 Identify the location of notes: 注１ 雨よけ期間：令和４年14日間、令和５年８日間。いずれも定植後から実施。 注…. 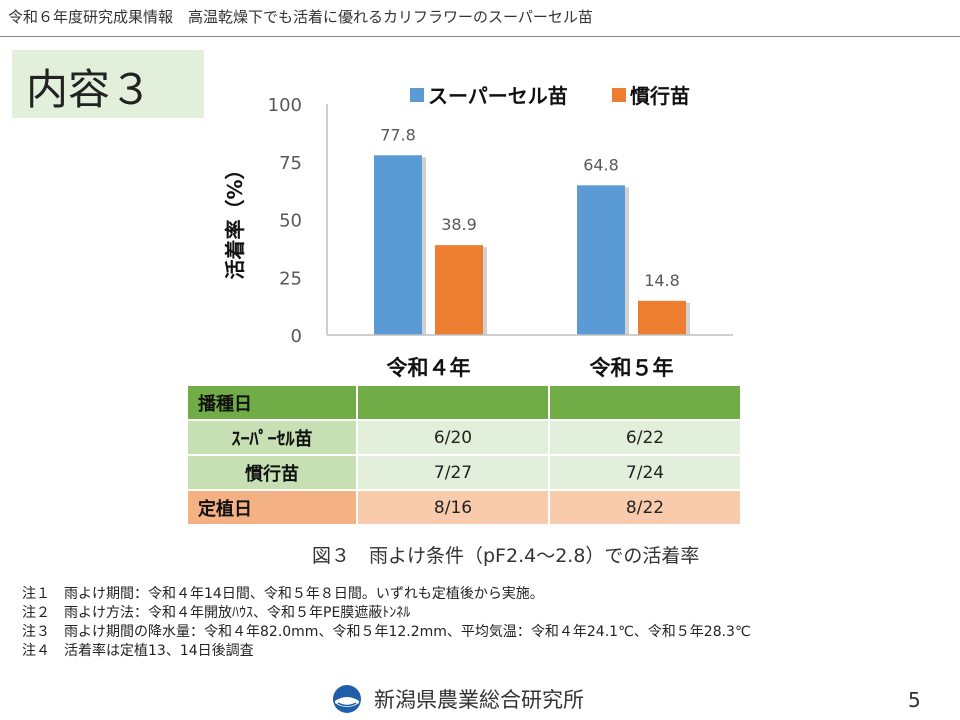
(386, 623).